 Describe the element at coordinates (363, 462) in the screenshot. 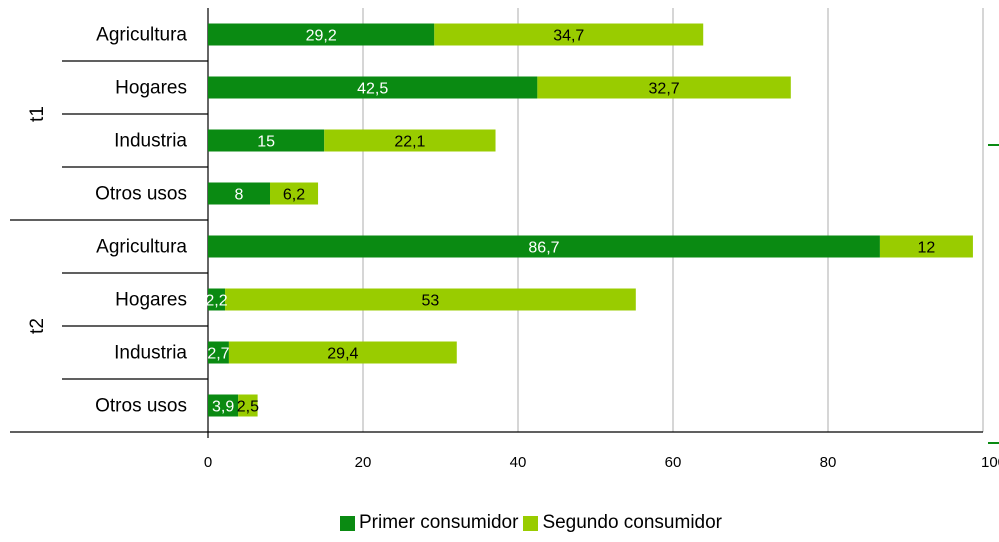

I see `x-tick-label: 20` at that location.